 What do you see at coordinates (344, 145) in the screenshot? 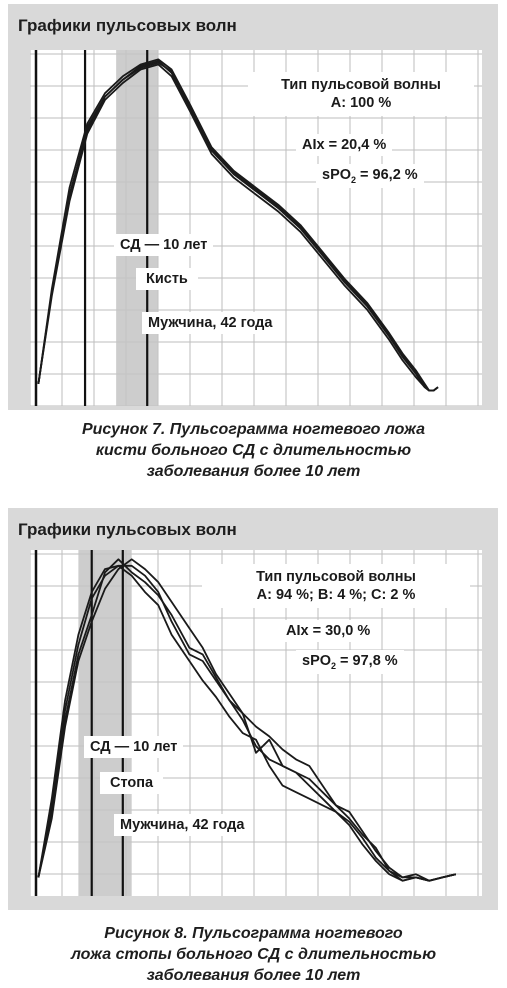
I see `aix-label: AIx = 20,4 %` at bounding box center [344, 145].